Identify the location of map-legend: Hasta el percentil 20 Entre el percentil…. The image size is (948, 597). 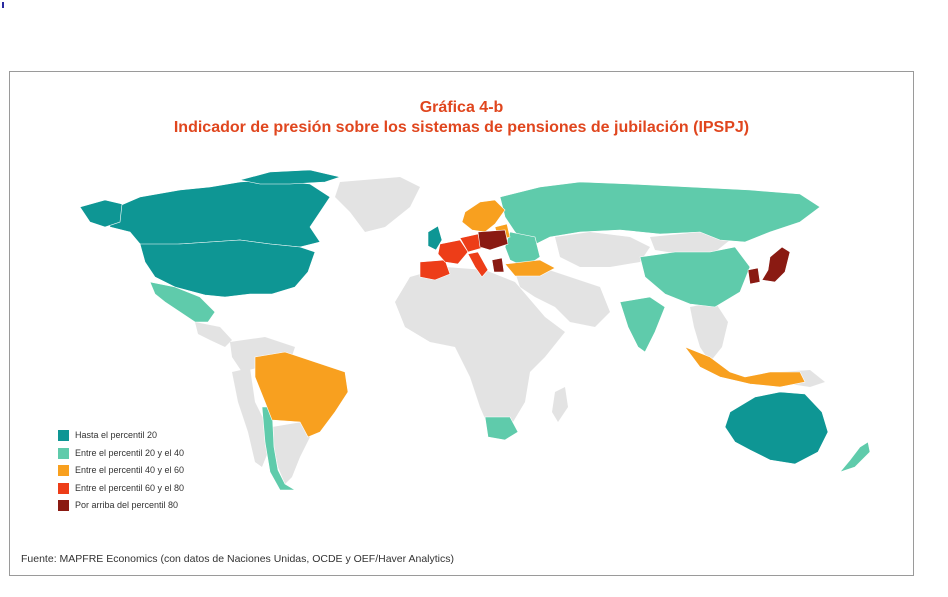
(121, 471).